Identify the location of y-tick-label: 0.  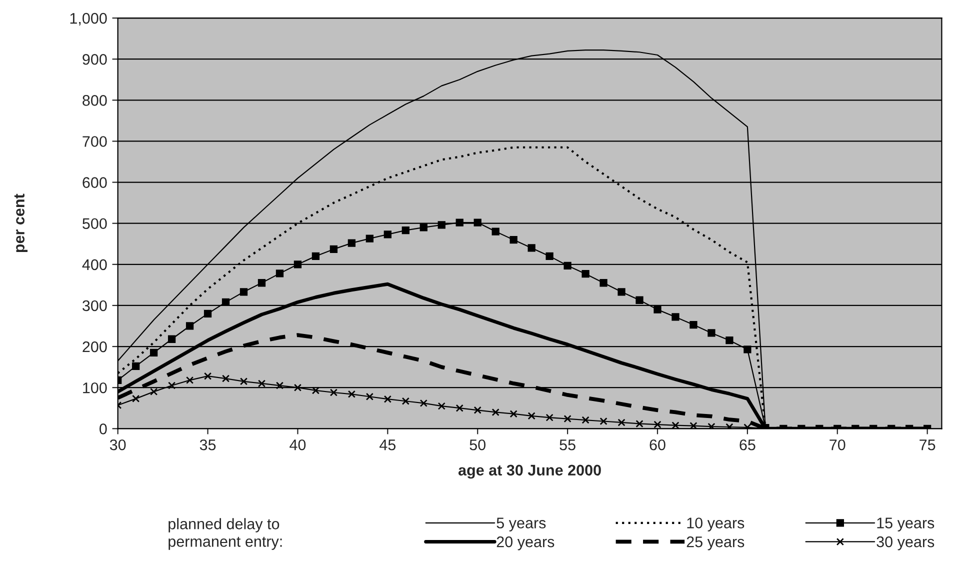
(103, 429).